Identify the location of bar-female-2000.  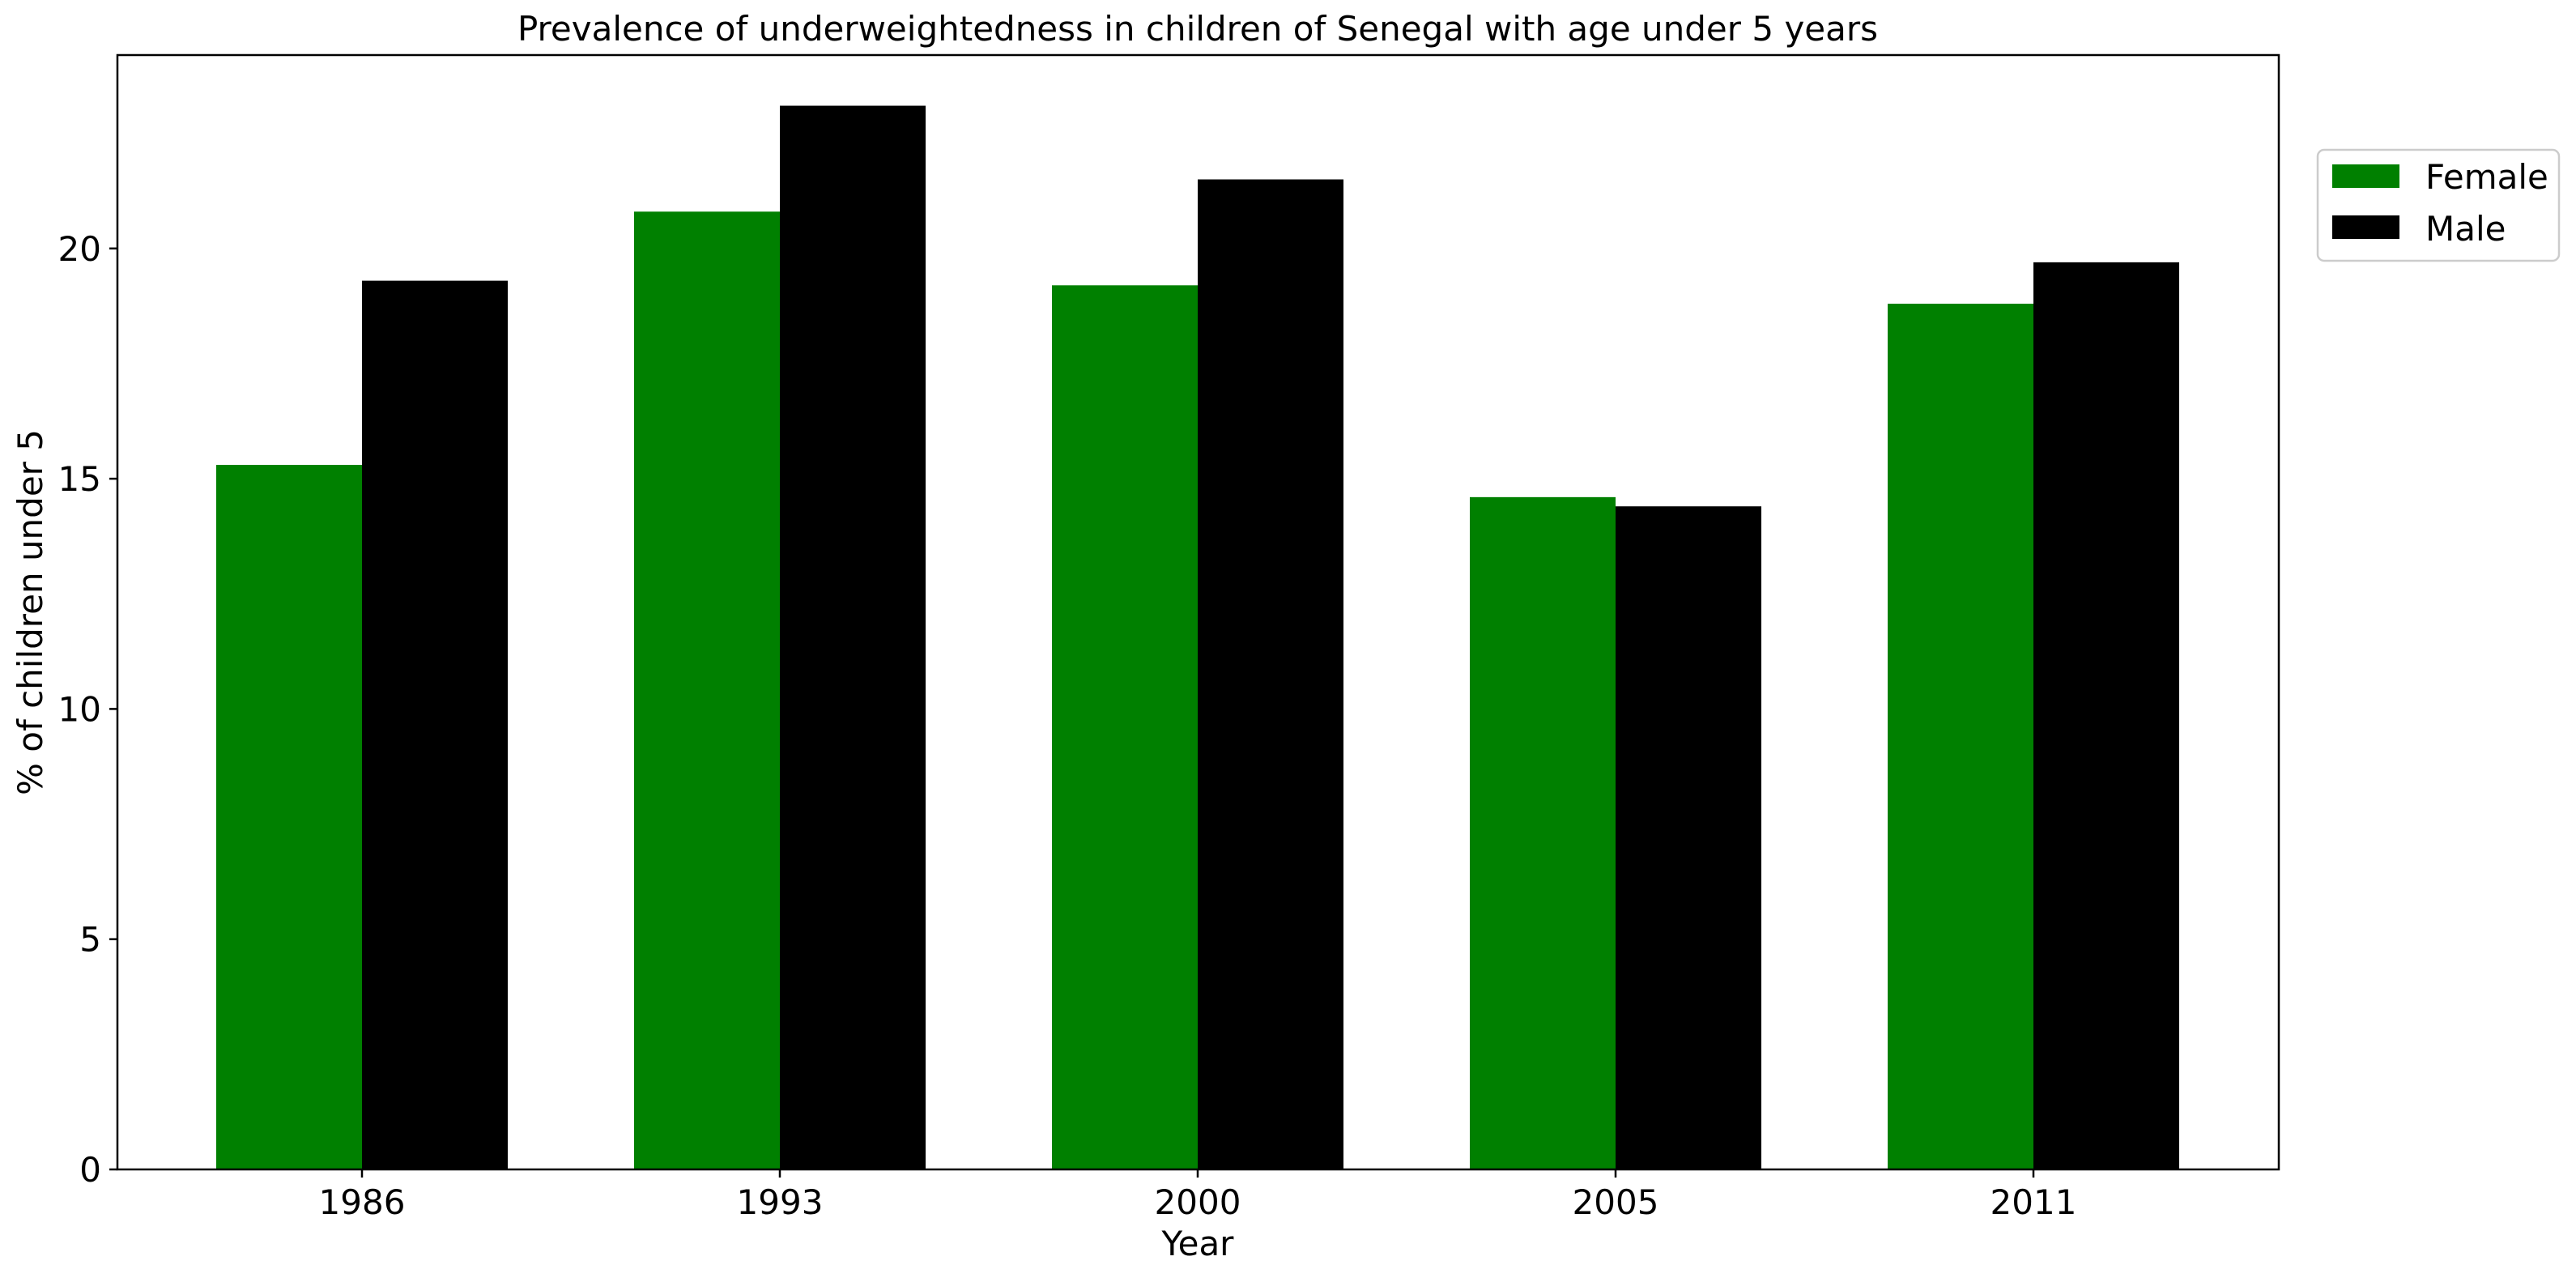
(1125, 727).